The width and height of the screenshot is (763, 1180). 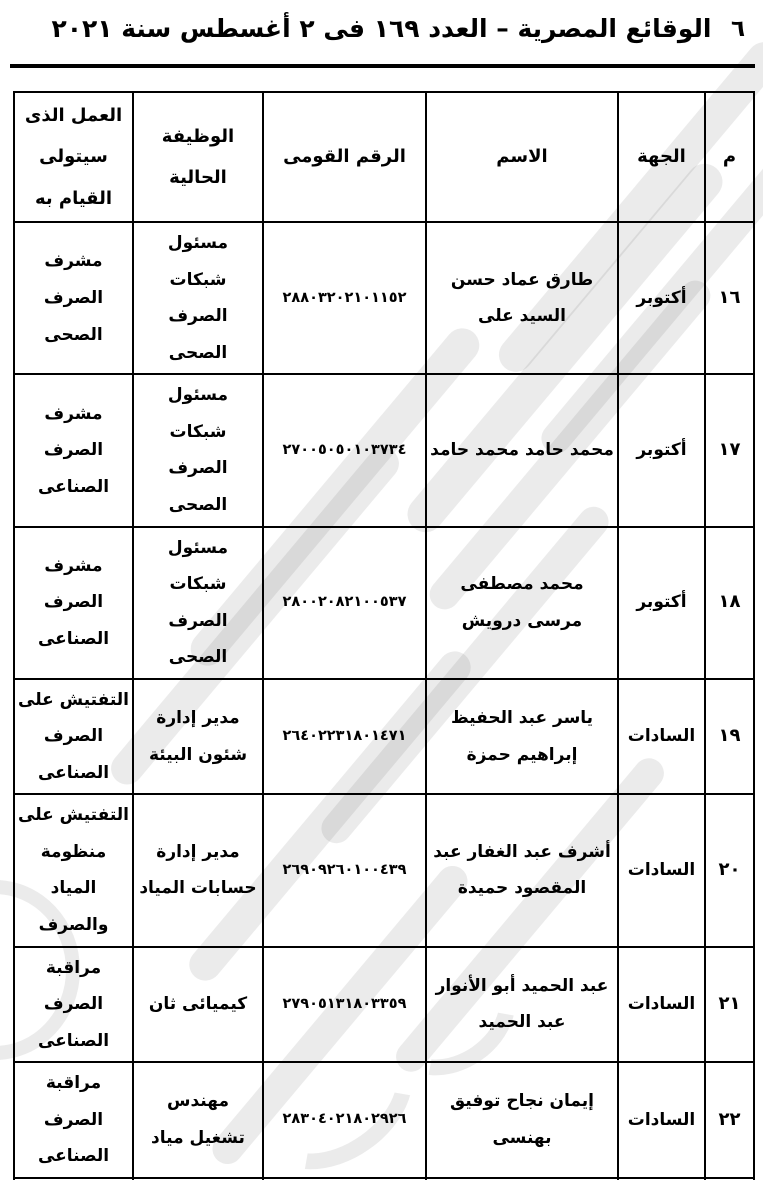 I want to click on cell-new-work: التفتيش على الصرف الصناعى, so click(x=73, y=736).